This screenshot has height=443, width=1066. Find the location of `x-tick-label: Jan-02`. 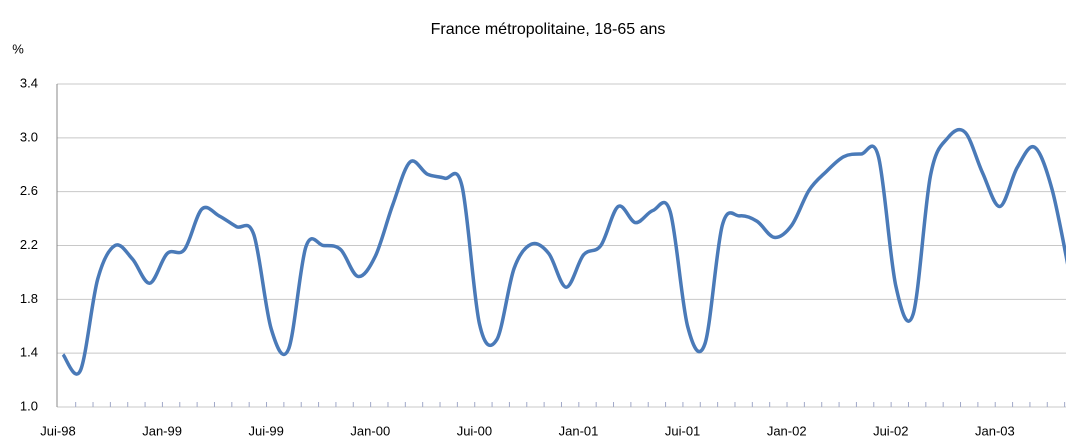

x-tick-label: Jan-02 is located at coordinates (787, 430).